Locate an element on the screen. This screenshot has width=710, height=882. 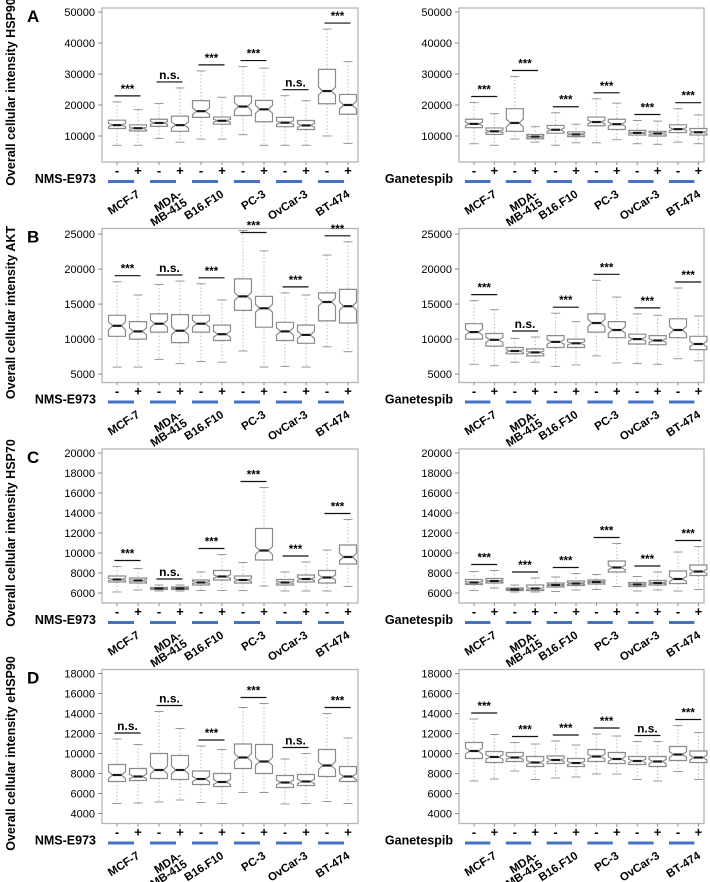
y-axis-tick-label: 4000 is located at coordinates (83, 815).